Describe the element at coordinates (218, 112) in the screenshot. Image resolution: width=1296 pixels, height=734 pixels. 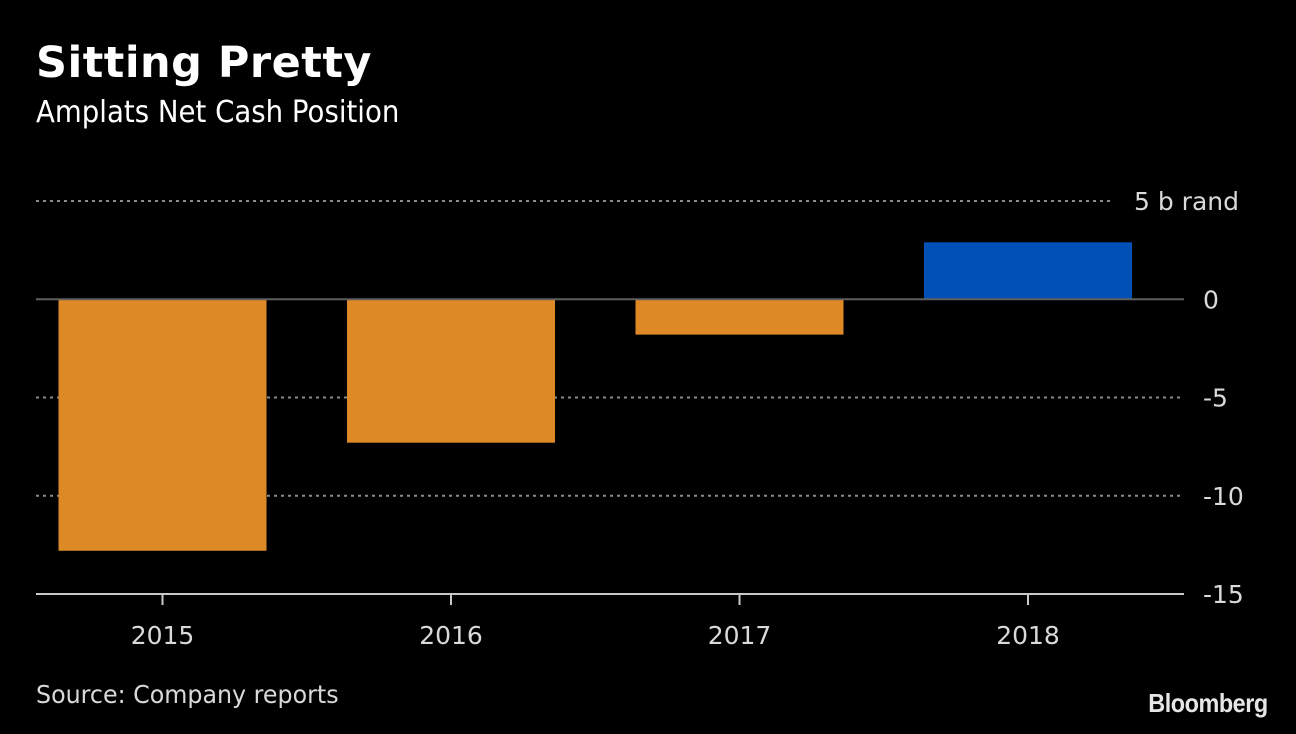
I see `chart-subtitle: Amplats Net Cash Position` at that location.